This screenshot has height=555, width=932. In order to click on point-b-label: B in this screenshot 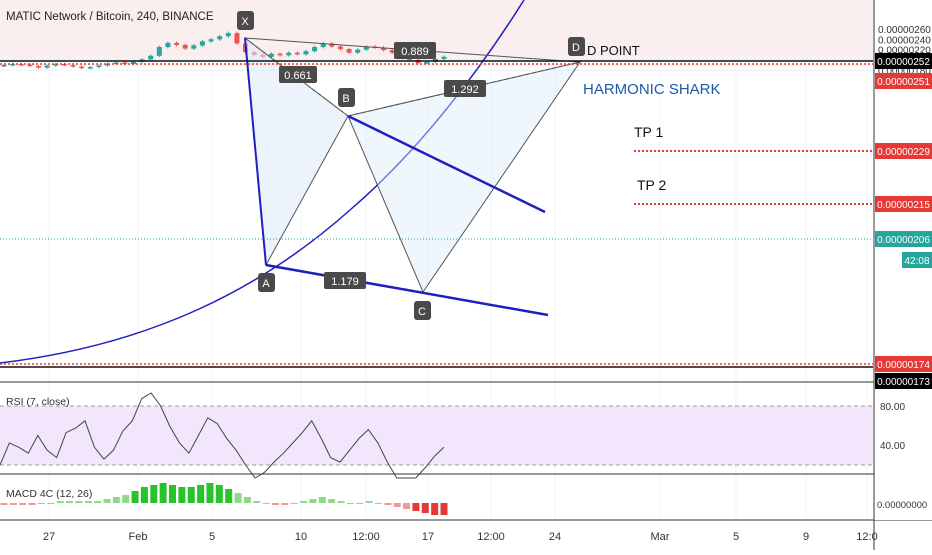, I will do `click(345, 99)`.